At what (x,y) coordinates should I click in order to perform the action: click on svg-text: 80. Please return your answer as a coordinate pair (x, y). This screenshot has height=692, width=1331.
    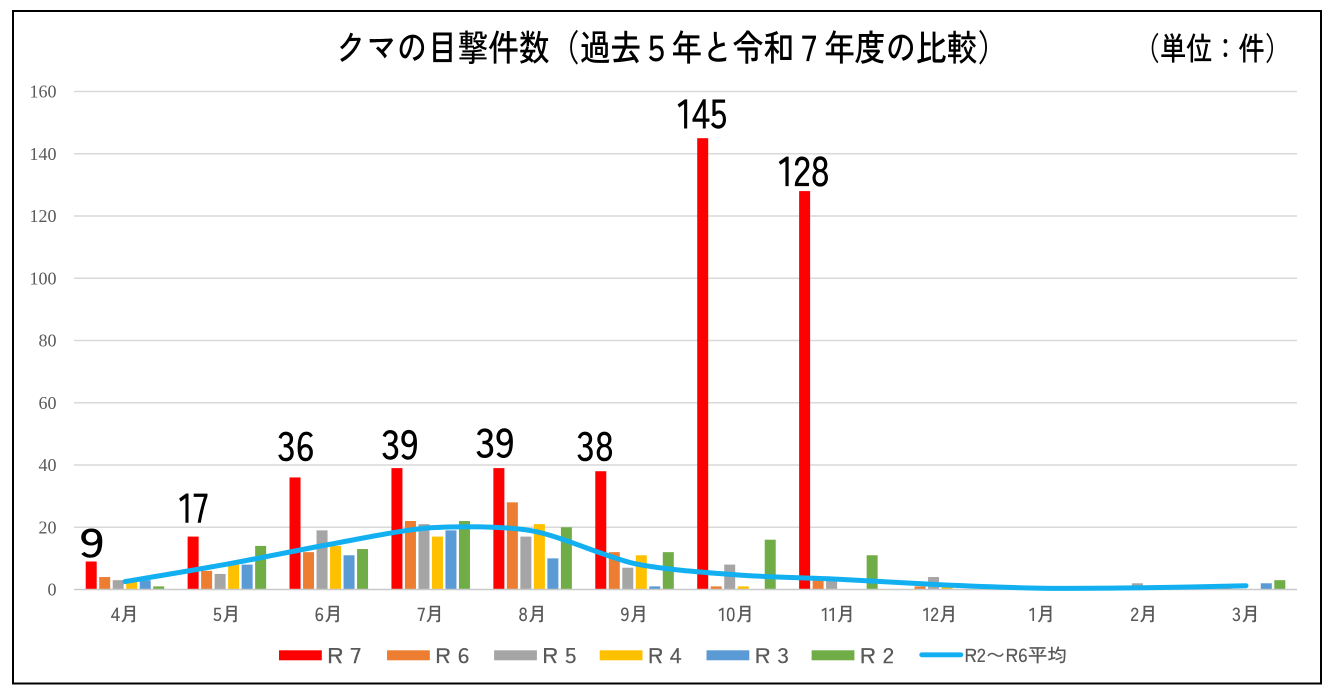
    Looking at the image, I should click on (48, 341).